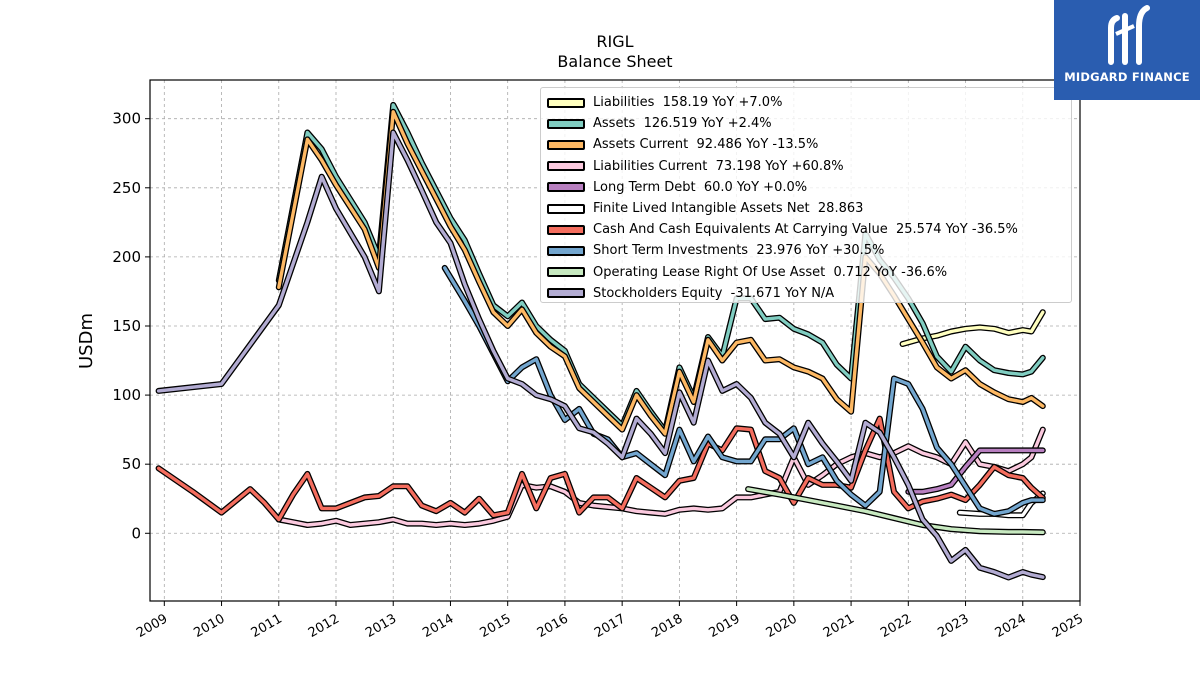 This screenshot has height=675, width=1200. Describe the element at coordinates (661, 477) in the screenshot. I see `series-line-liabilities-current` at that location.